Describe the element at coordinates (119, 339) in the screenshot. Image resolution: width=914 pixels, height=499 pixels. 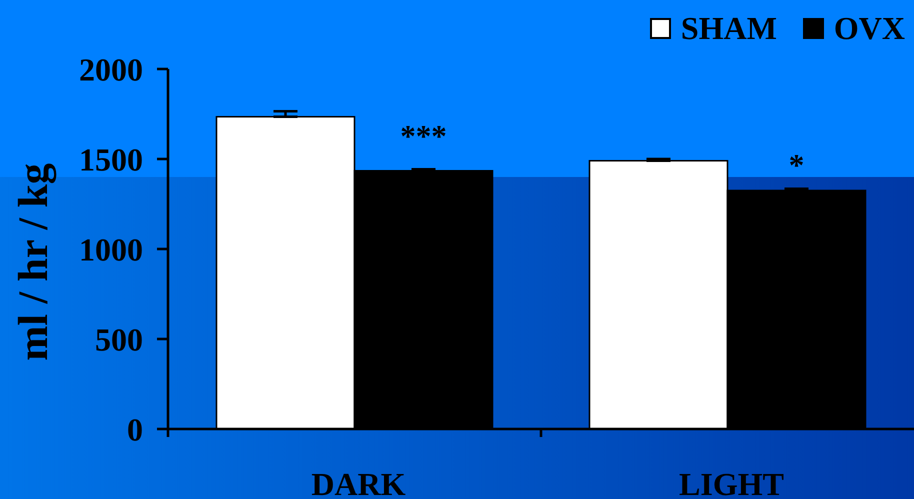
I see `y-tick-label: 500` at that location.